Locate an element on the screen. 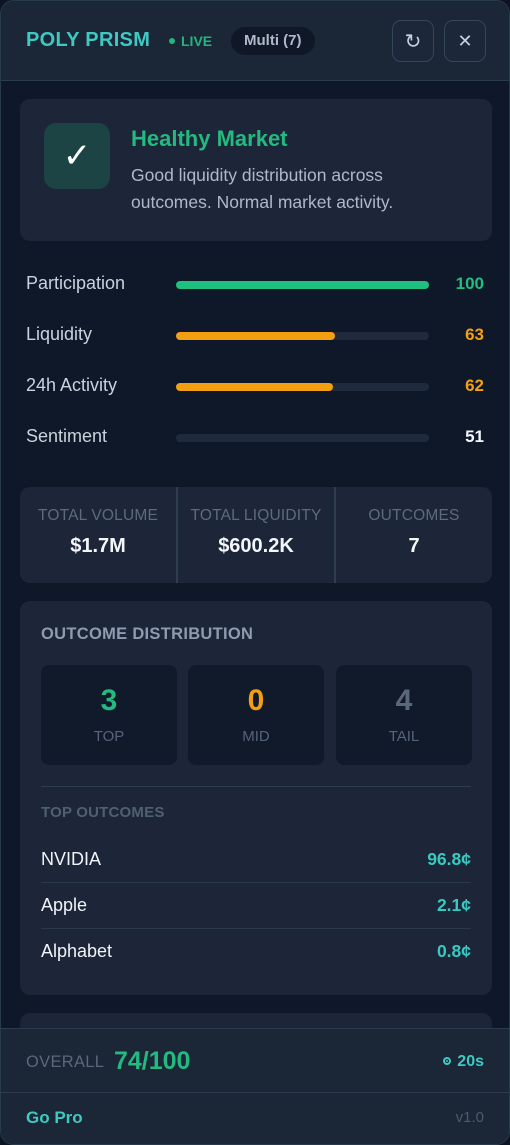  metric-value: 100 is located at coordinates (469, 283).